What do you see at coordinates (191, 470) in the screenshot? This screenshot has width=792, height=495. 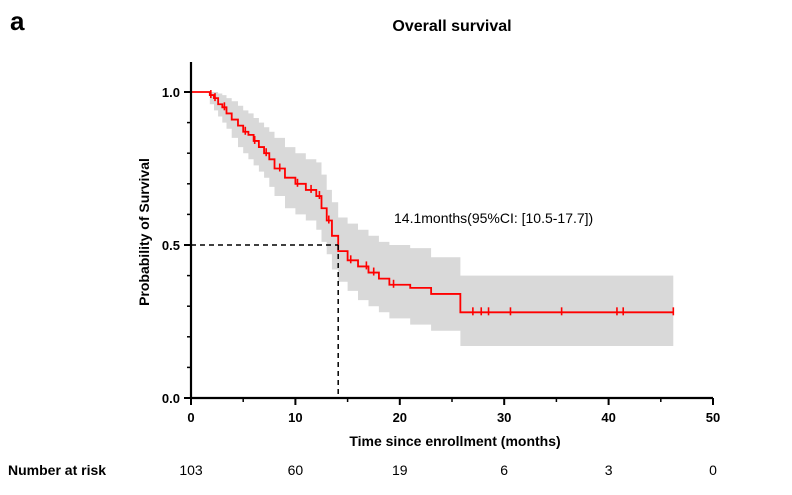 I see `number-at-risk-value: 103` at bounding box center [191, 470].